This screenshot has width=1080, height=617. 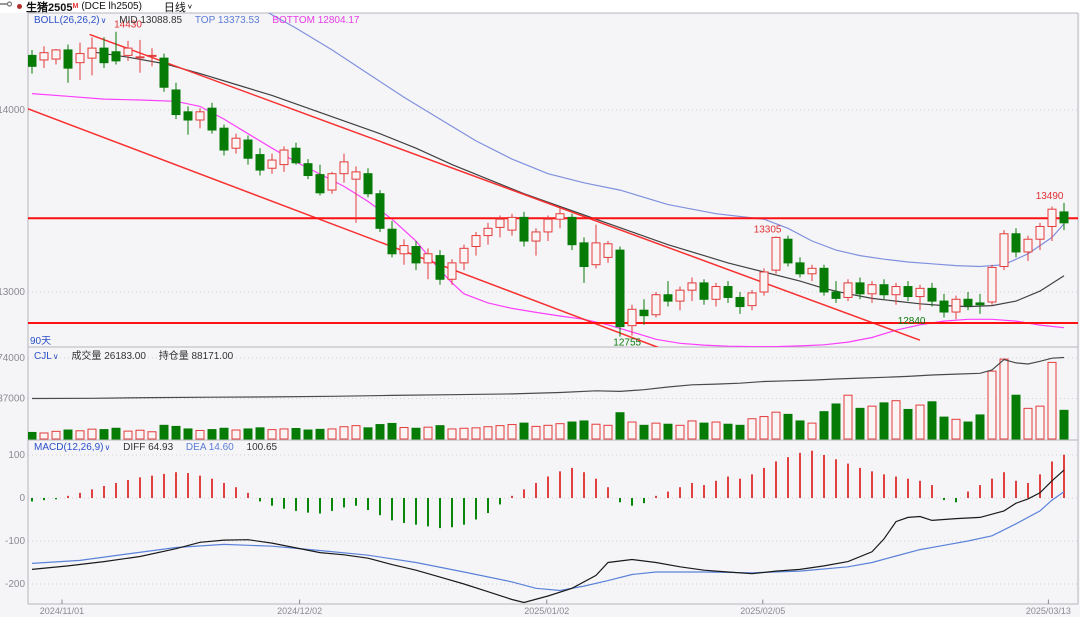 I want to click on svg-text: 2025/01/02, so click(x=546, y=611).